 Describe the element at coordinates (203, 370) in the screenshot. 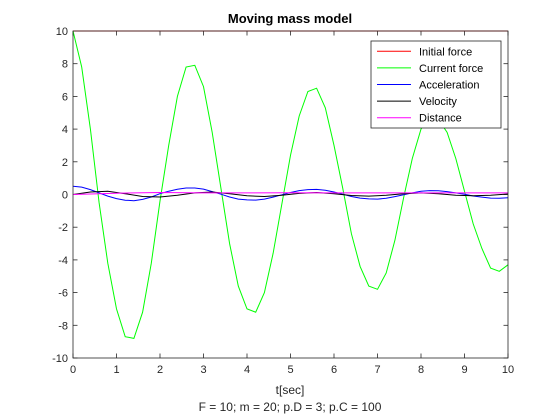

I see `x-tick-label: 3` at that location.